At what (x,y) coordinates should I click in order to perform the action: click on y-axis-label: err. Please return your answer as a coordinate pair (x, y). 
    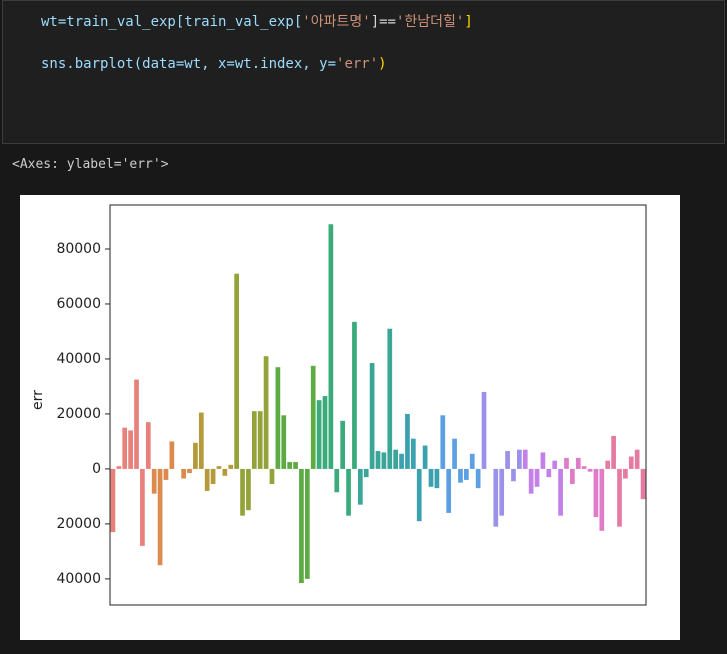
    Looking at the image, I should click on (38, 400).